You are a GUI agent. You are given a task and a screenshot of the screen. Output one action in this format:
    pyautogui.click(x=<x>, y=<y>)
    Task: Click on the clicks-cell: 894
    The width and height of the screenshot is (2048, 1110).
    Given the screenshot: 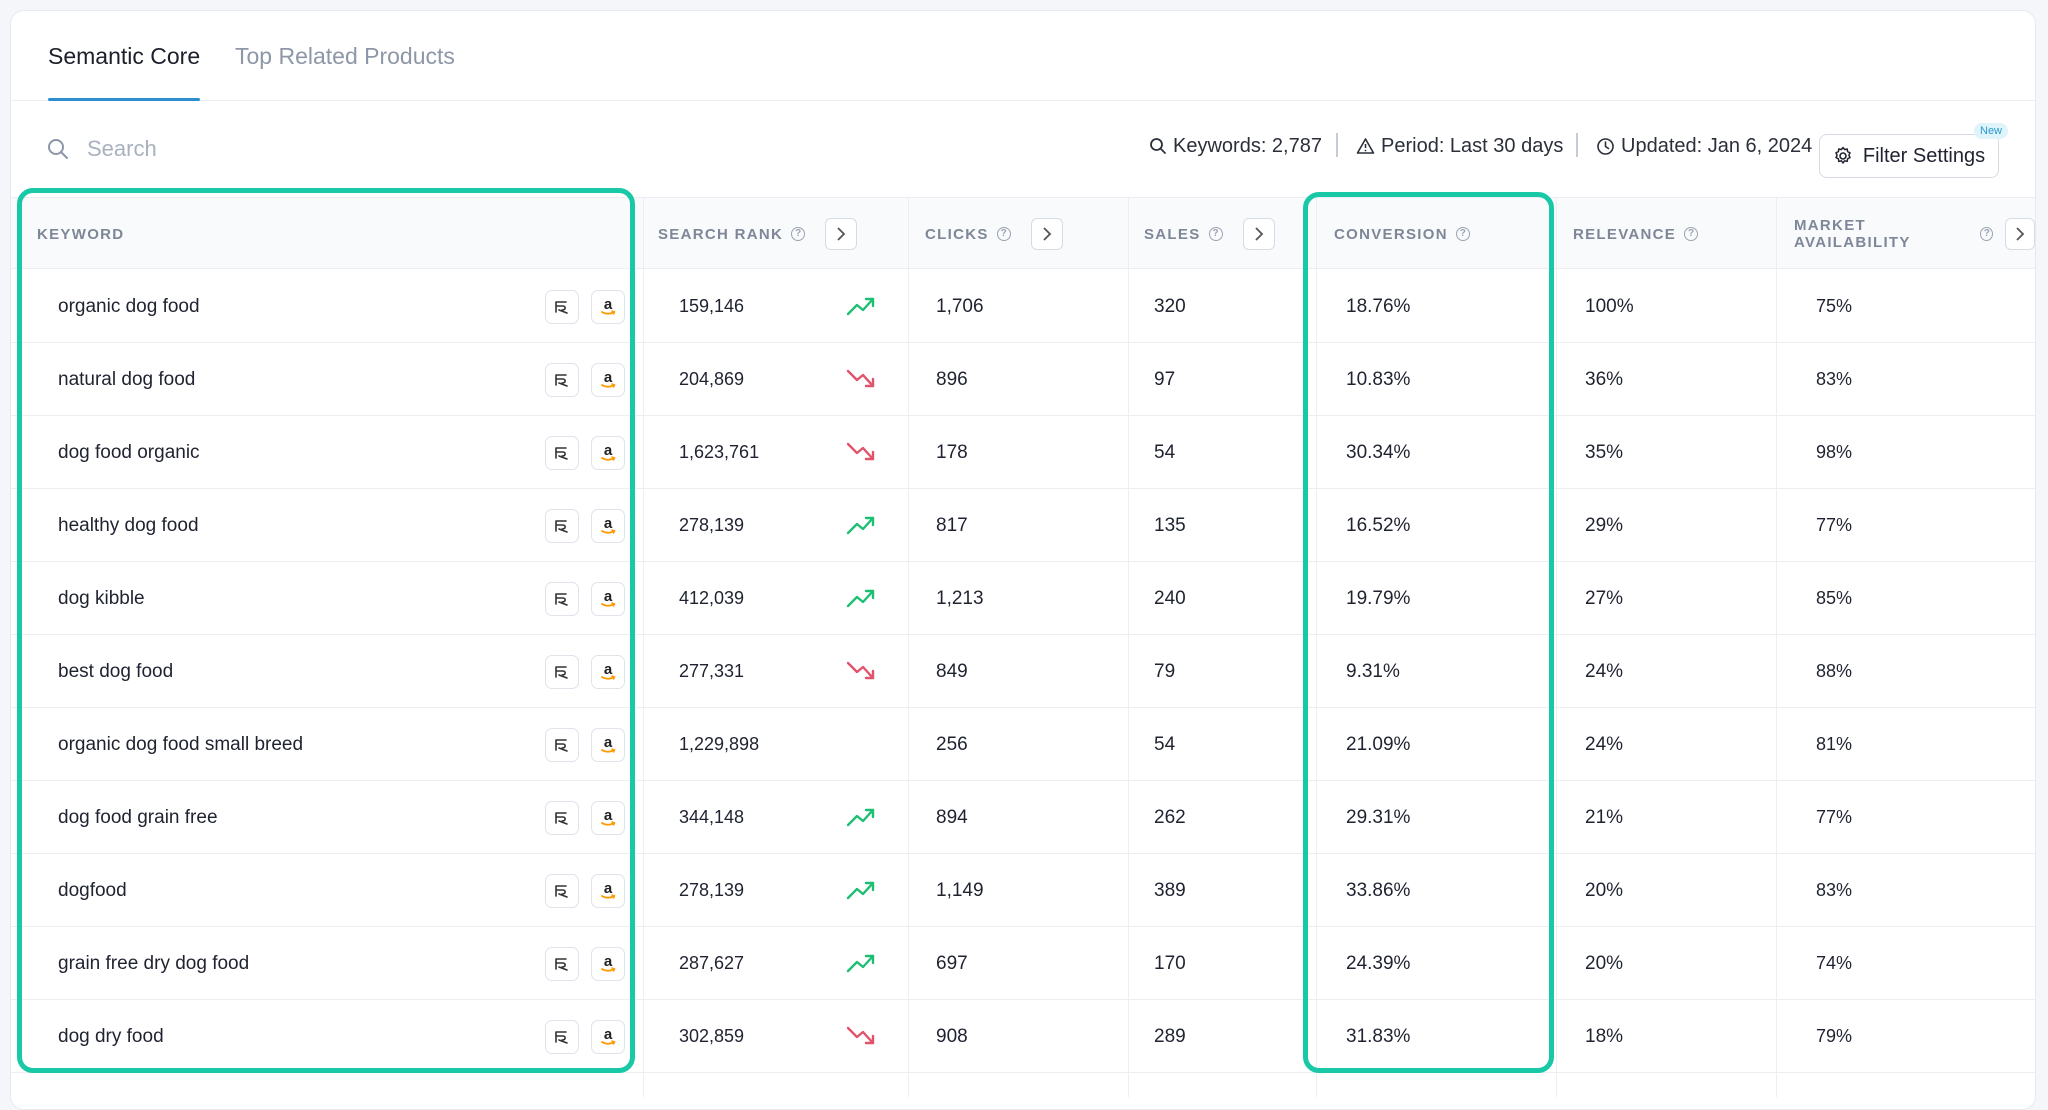 What is the action you would take?
    pyautogui.click(x=952, y=817)
    